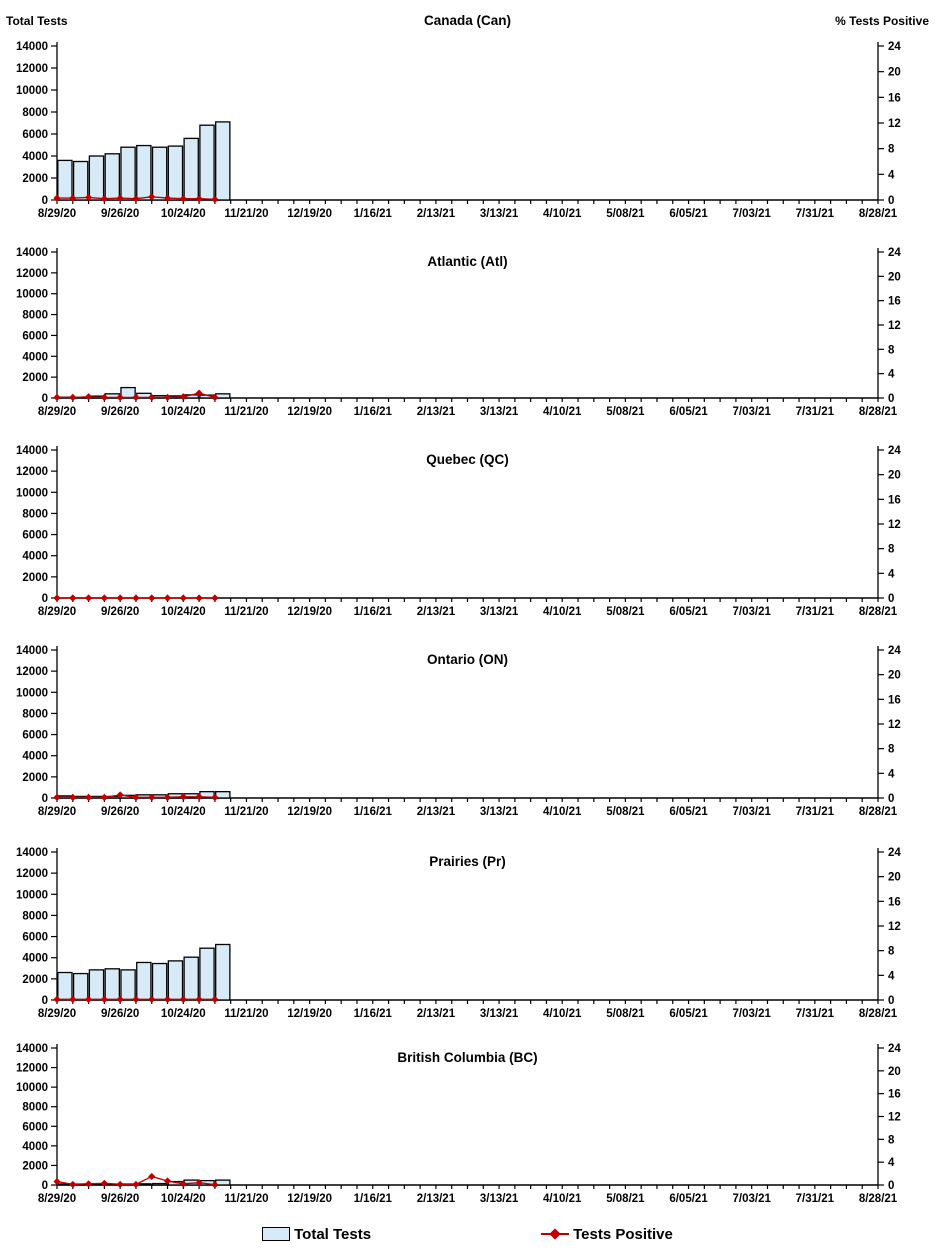  I want to click on svg-text: 20, so click(894, 73).